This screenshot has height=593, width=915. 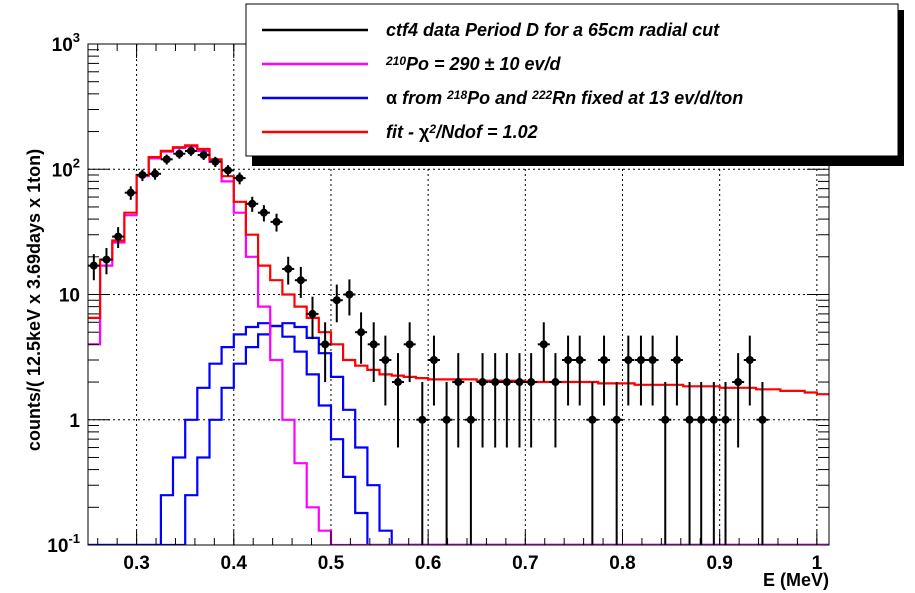 I want to click on x-axis-title: E (MeV), so click(x=796, y=580).